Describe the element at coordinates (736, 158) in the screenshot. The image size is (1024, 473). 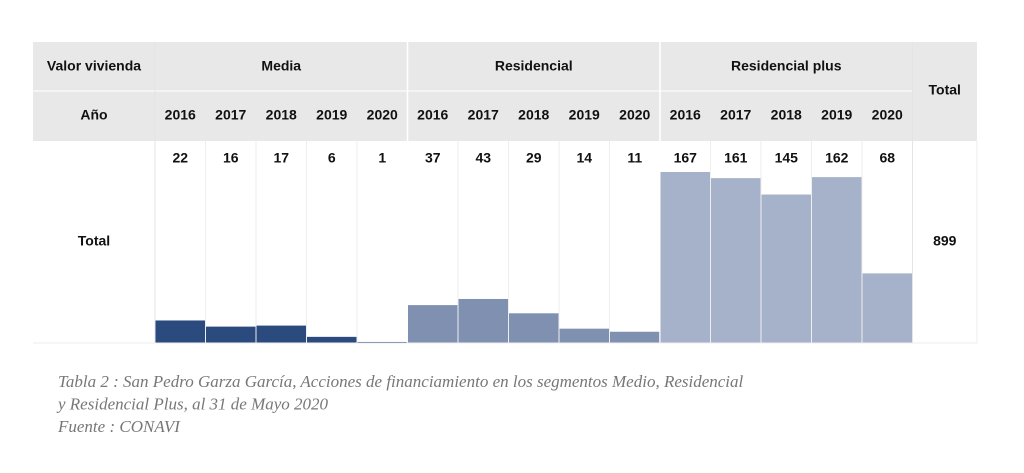
I see `data-label: 161` at that location.